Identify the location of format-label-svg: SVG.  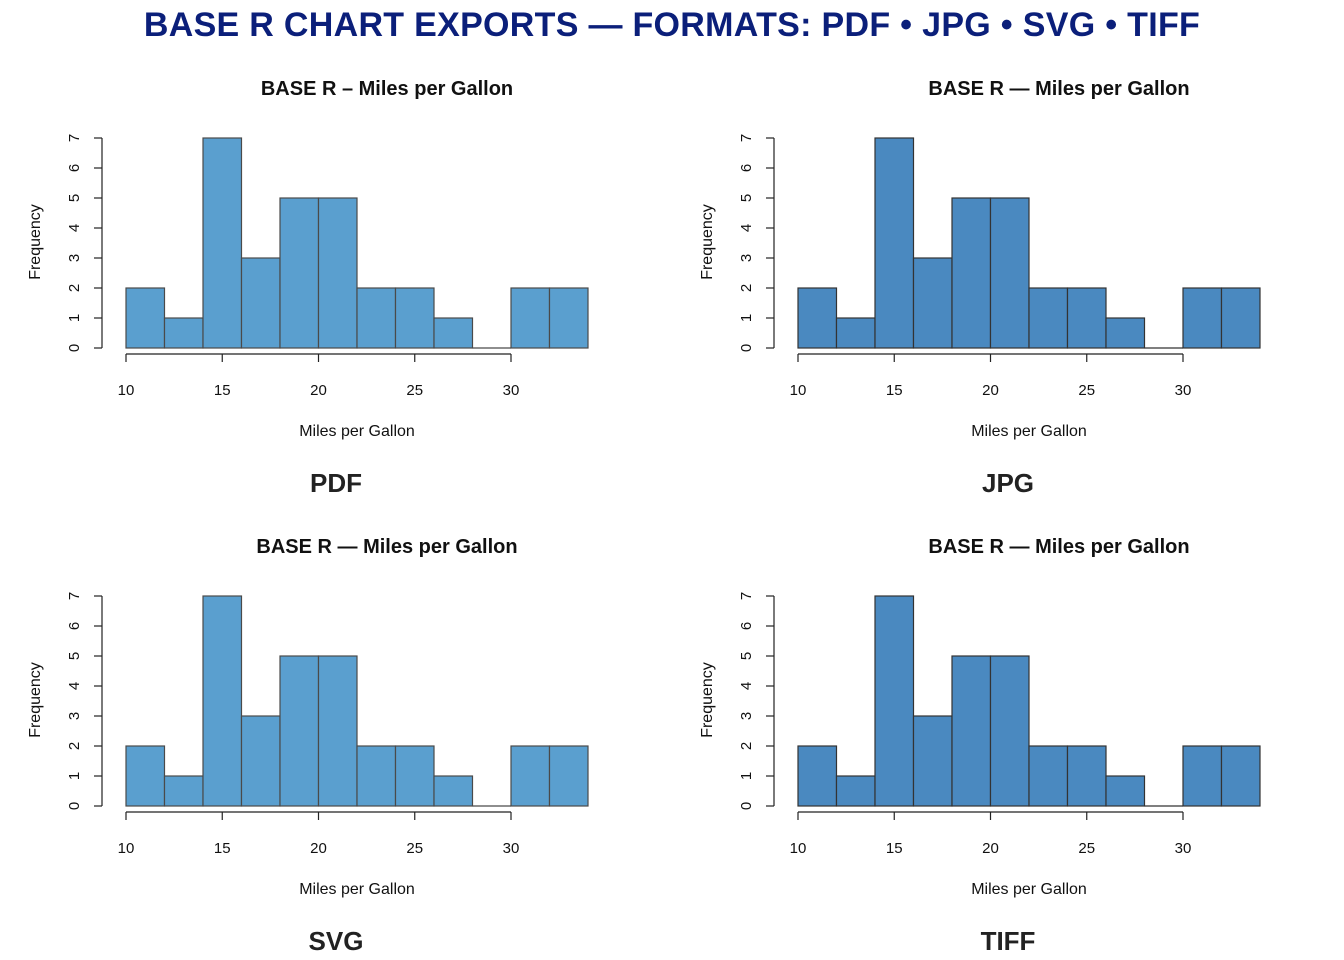
(336, 941).